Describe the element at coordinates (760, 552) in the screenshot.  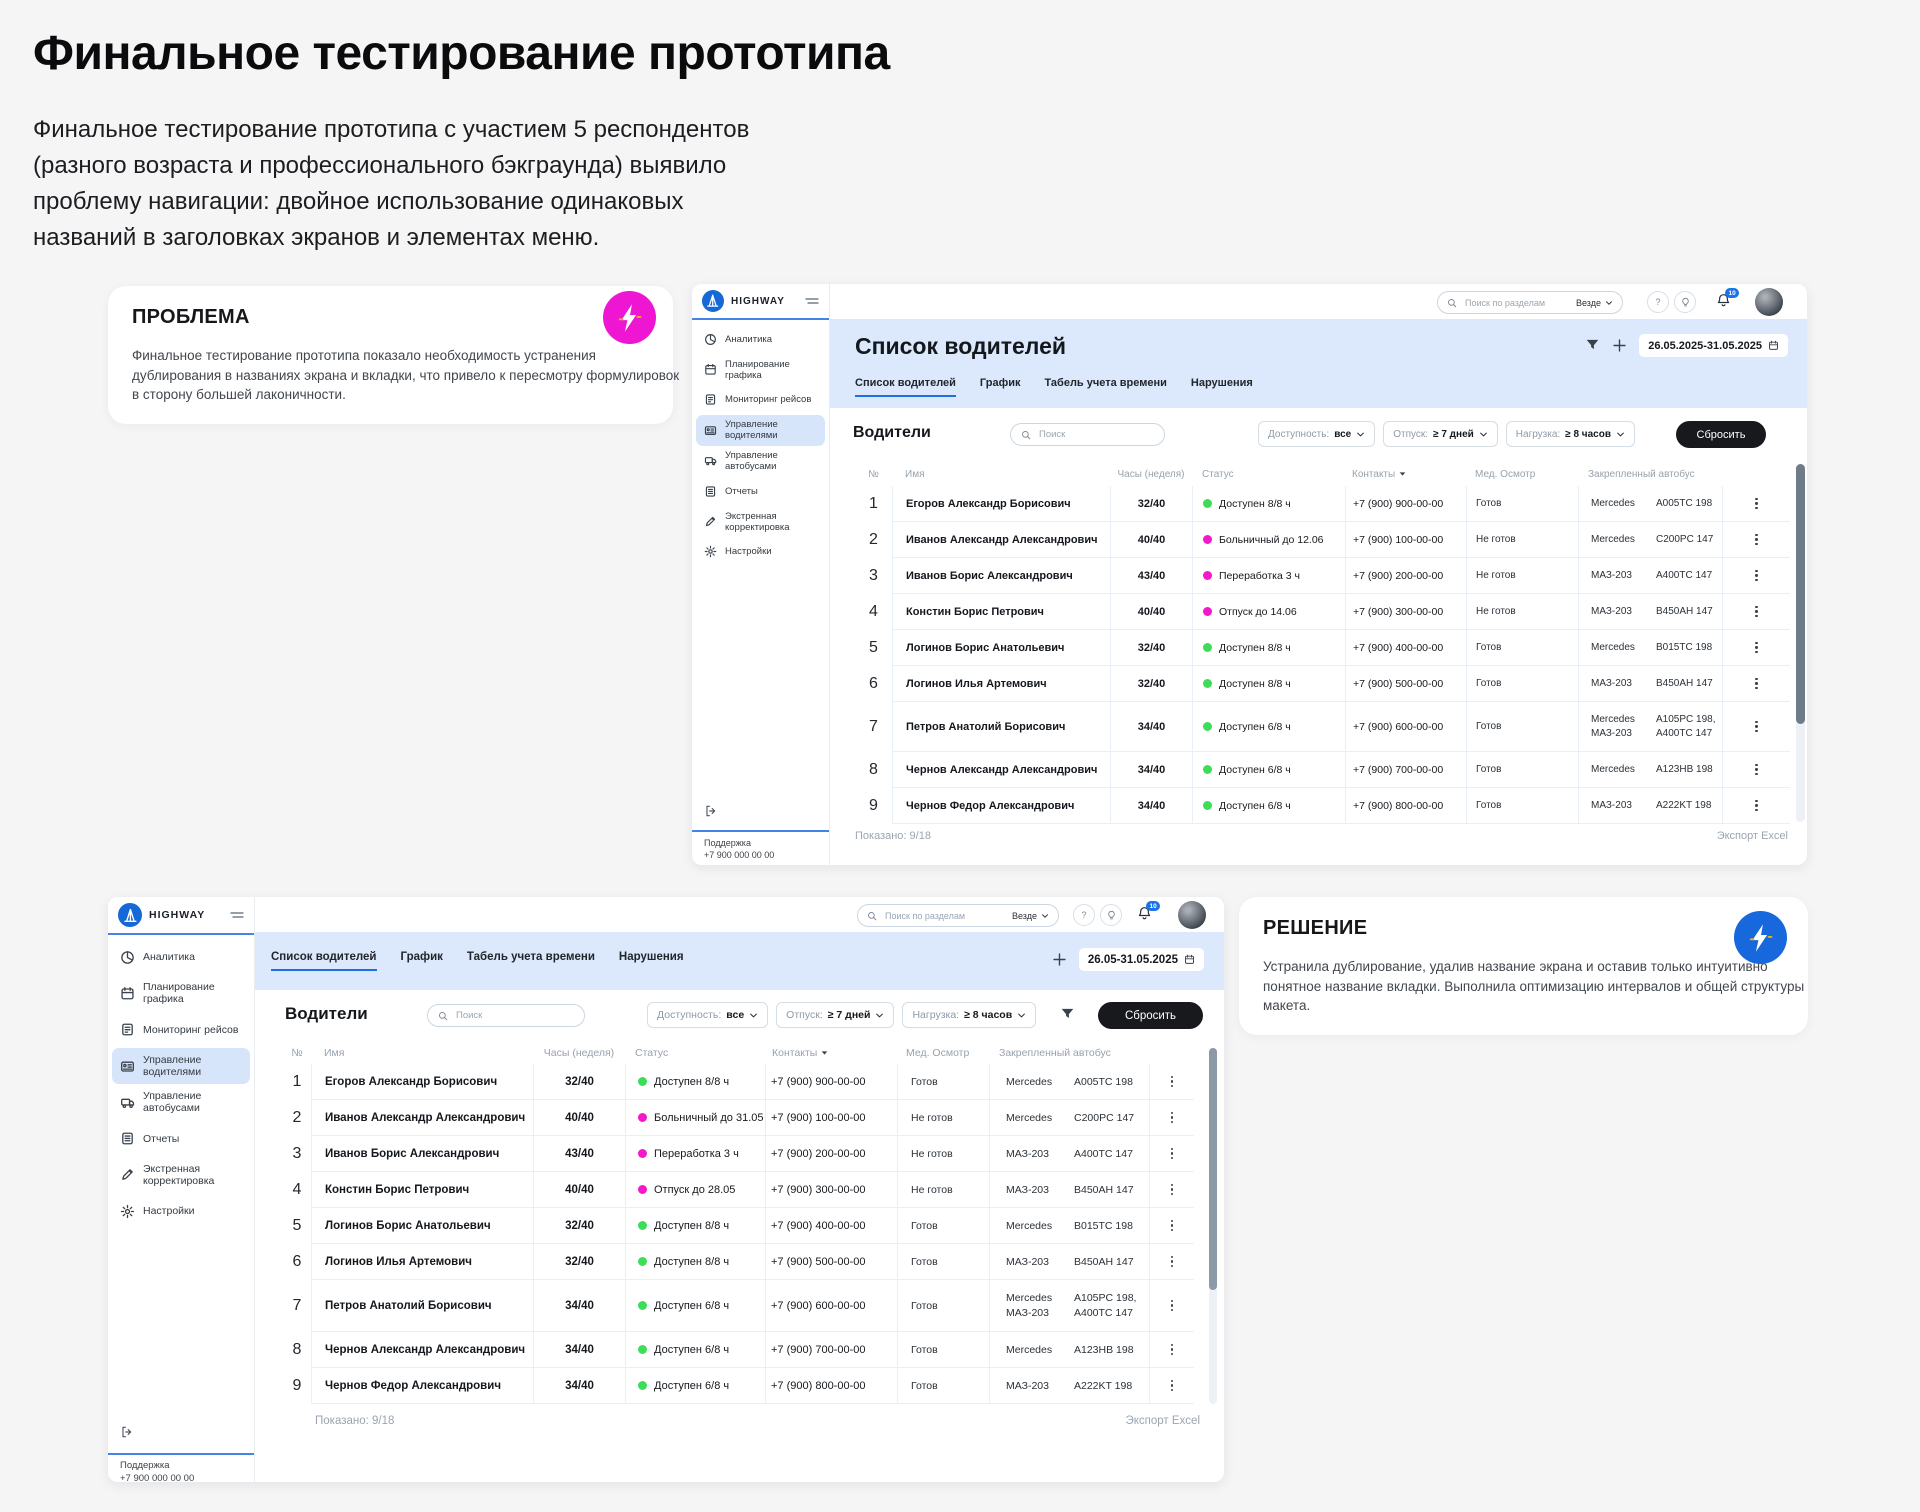
I see `sidebar-item-8: Настройки` at that location.